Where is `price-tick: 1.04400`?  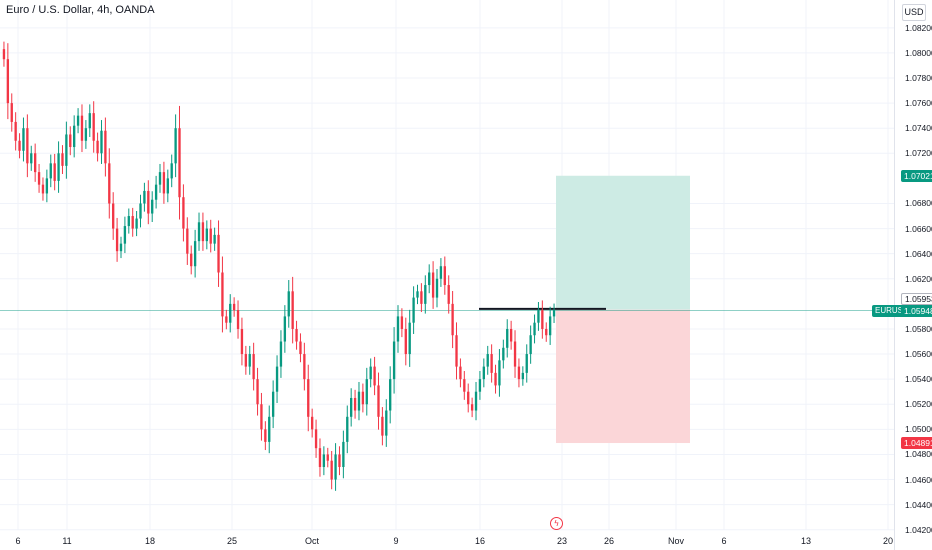 price-tick: 1.04400 is located at coordinates (918, 504).